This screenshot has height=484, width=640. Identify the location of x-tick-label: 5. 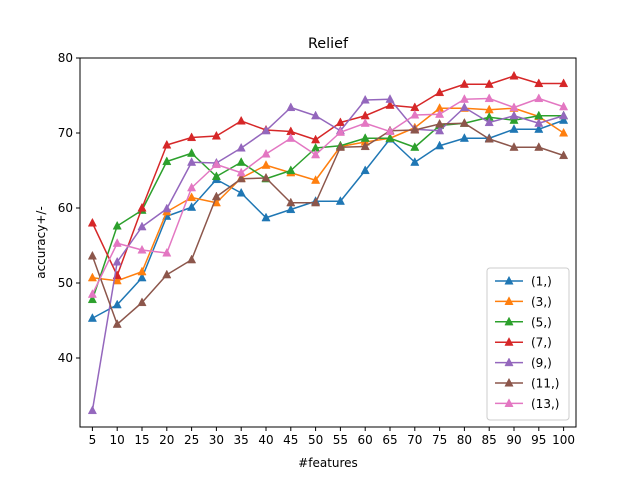
(93, 440).